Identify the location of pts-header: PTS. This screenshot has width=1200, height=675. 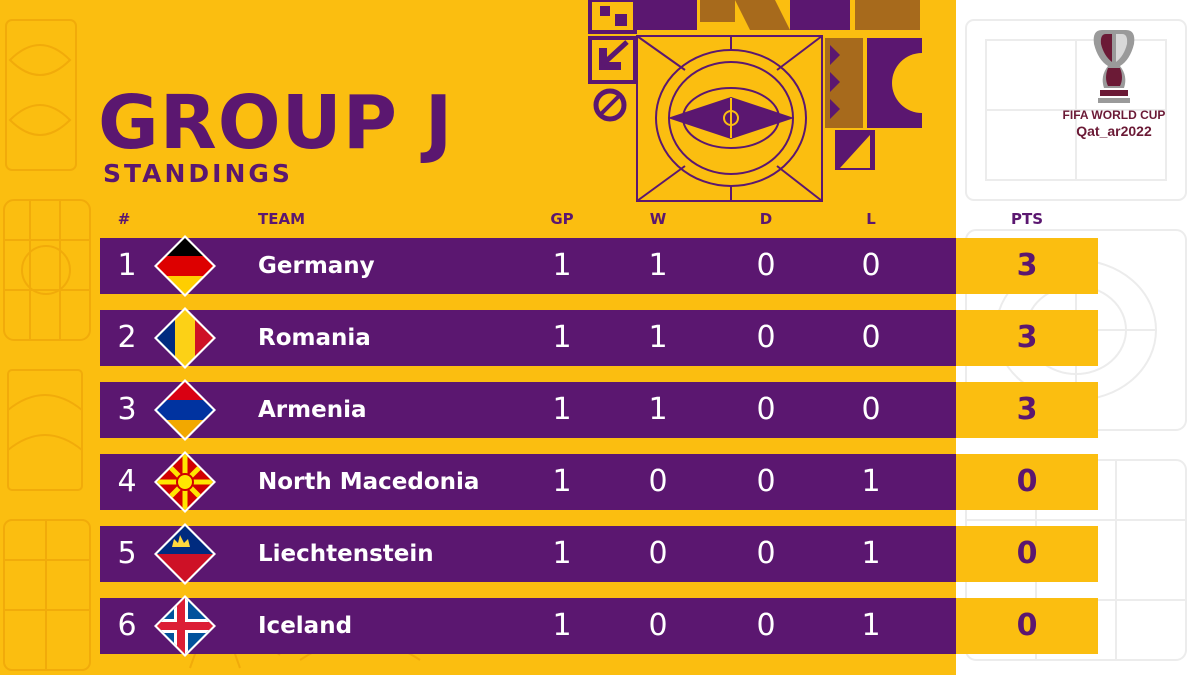
(1027, 219).